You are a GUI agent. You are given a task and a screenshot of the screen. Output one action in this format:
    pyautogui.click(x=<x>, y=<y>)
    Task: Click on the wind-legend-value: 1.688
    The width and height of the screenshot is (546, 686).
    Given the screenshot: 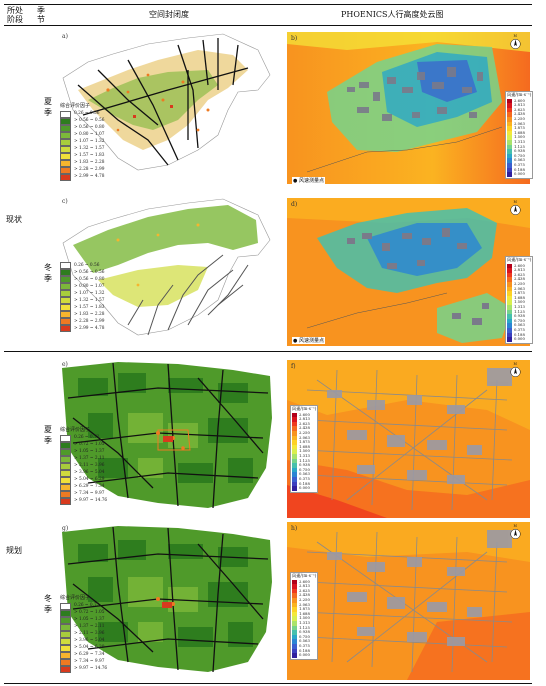 What is the action you would take?
    pyautogui.click(x=519, y=132)
    